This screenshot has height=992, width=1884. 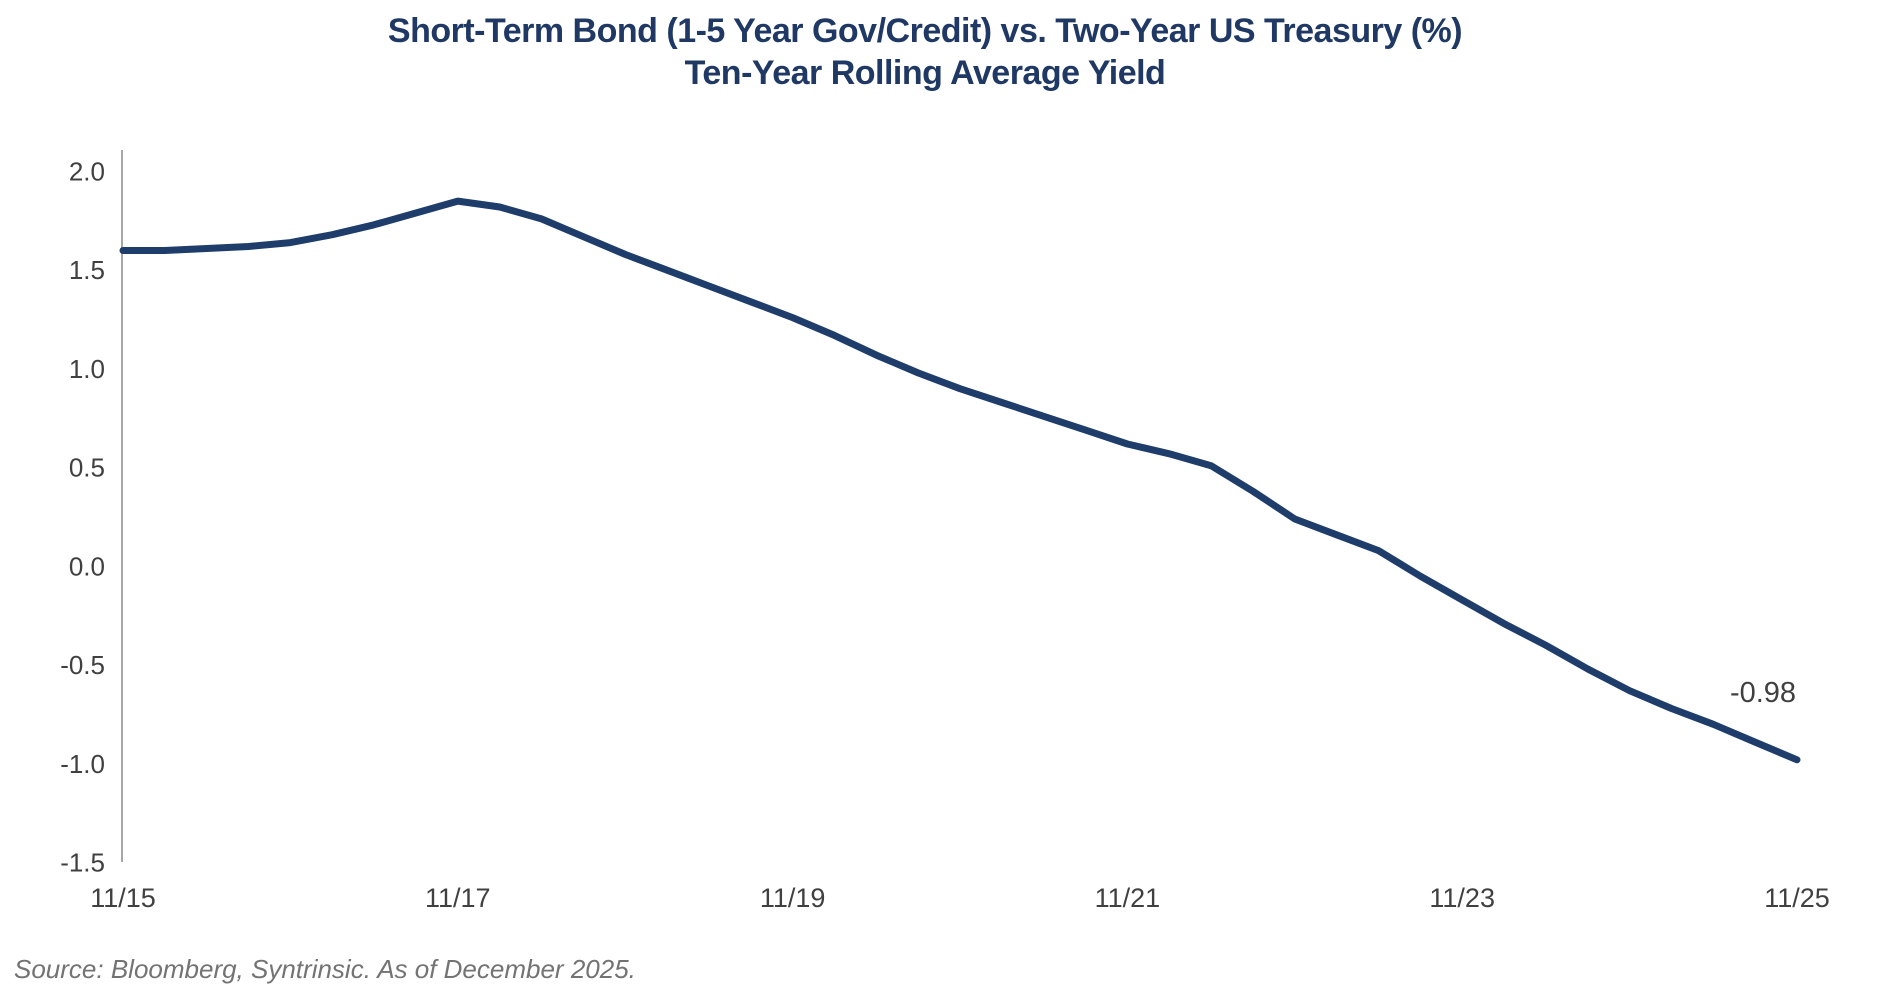 What do you see at coordinates (82, 665) in the screenshot?
I see `y-tick-label: -0.5` at bounding box center [82, 665].